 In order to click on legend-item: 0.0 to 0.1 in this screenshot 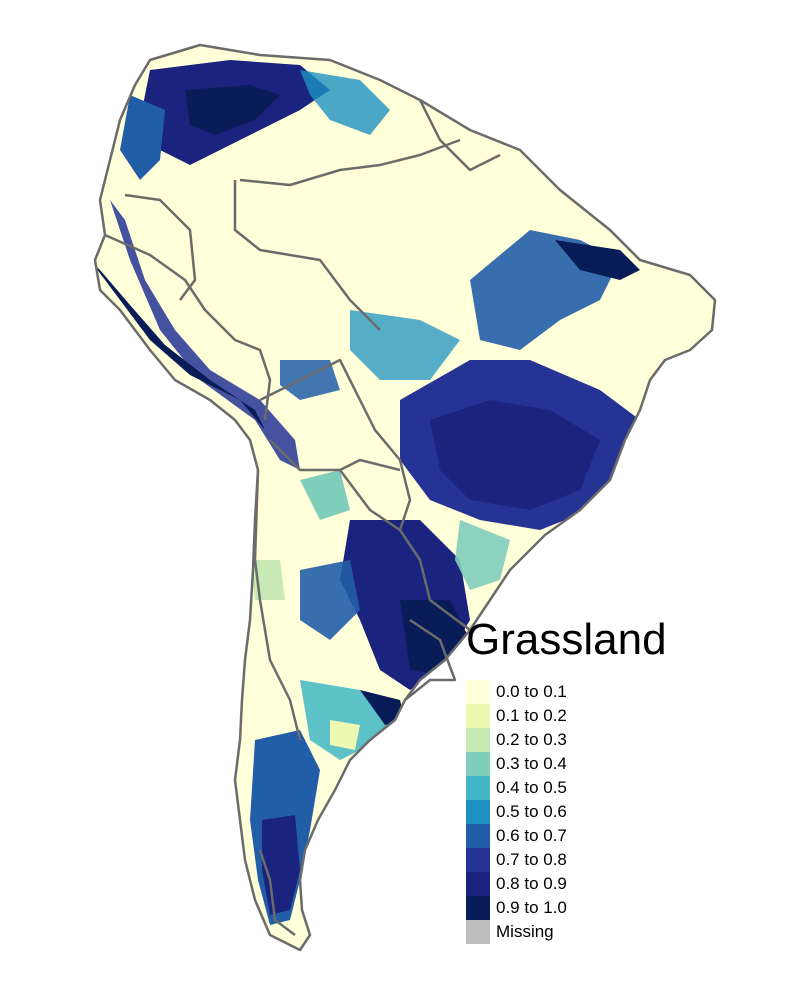, I will do `click(516, 692)`.